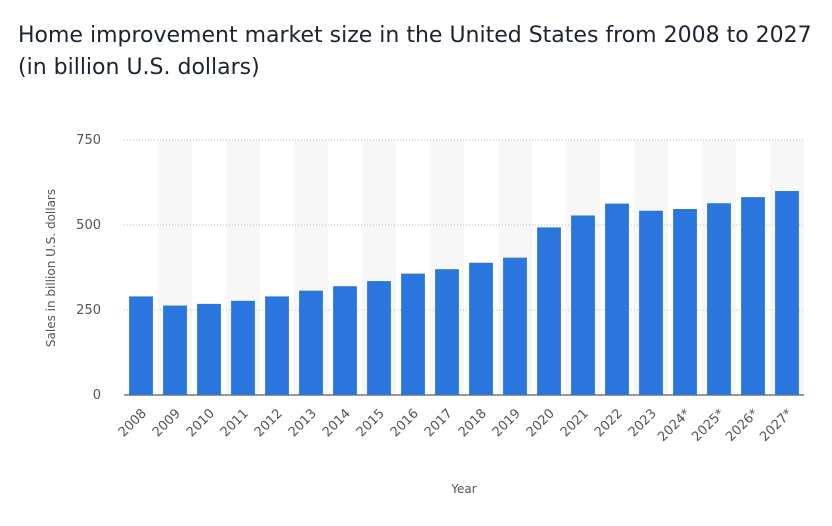 The image size is (832, 526). What do you see at coordinates (88, 225) in the screenshot?
I see `y-tick-label: 500` at bounding box center [88, 225].